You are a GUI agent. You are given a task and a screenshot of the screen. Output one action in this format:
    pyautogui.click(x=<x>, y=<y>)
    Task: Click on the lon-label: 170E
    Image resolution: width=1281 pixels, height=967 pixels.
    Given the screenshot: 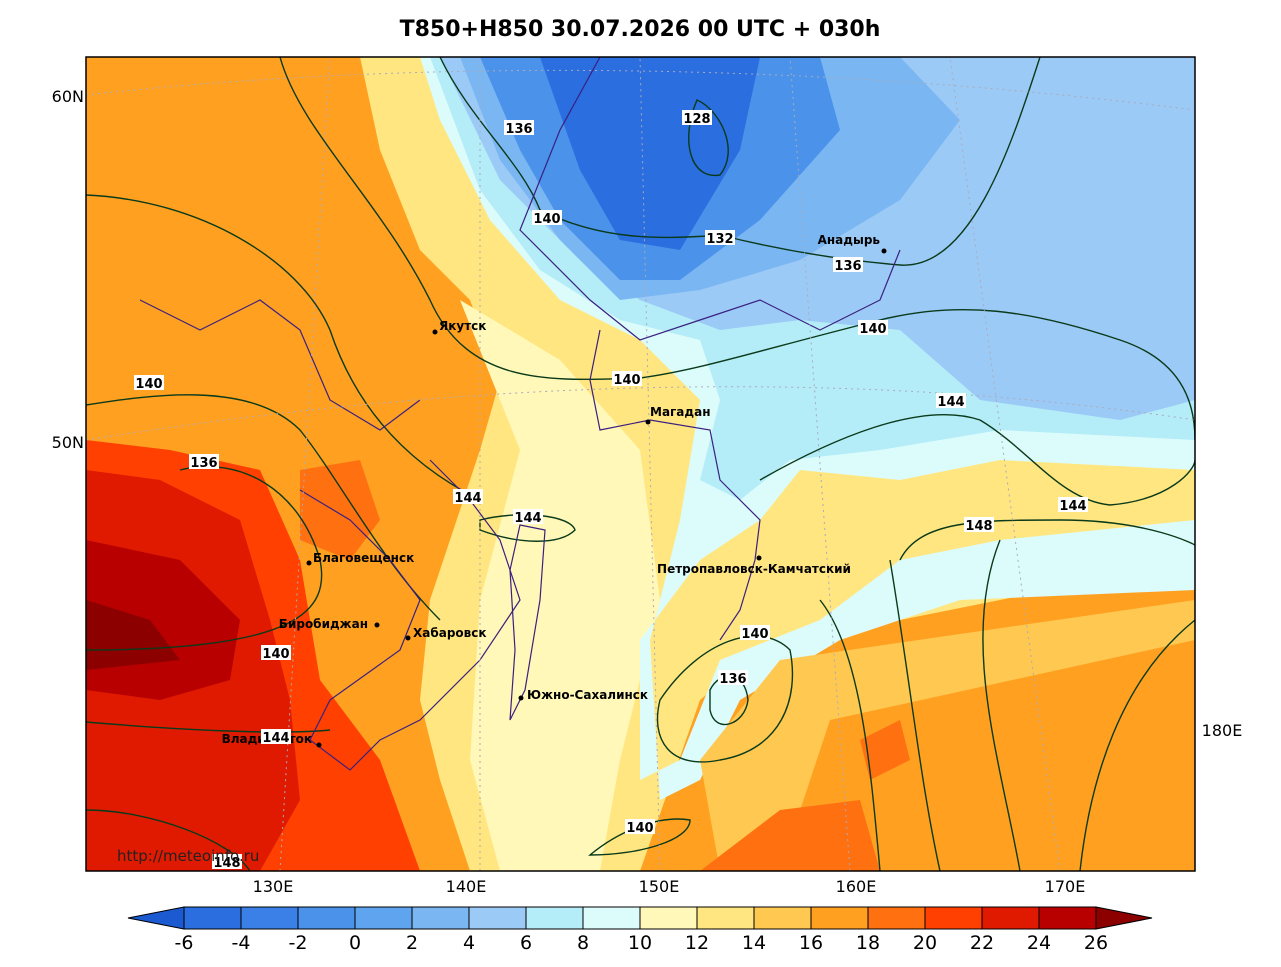 What is the action you would take?
    pyautogui.click(x=1065, y=886)
    